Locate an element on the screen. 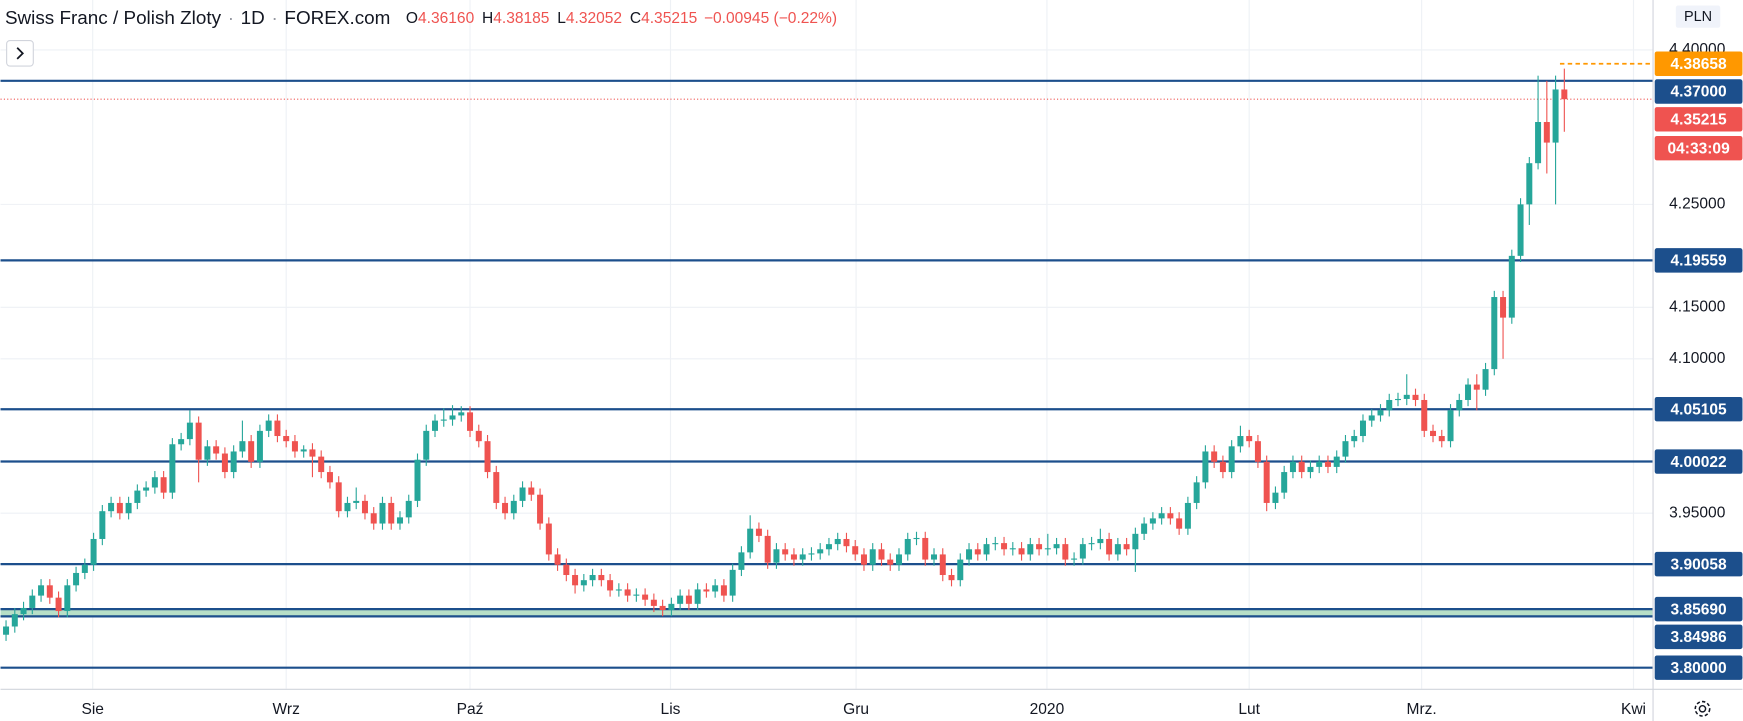 The image size is (1743, 721). button-frame is located at coordinates (20, 53).